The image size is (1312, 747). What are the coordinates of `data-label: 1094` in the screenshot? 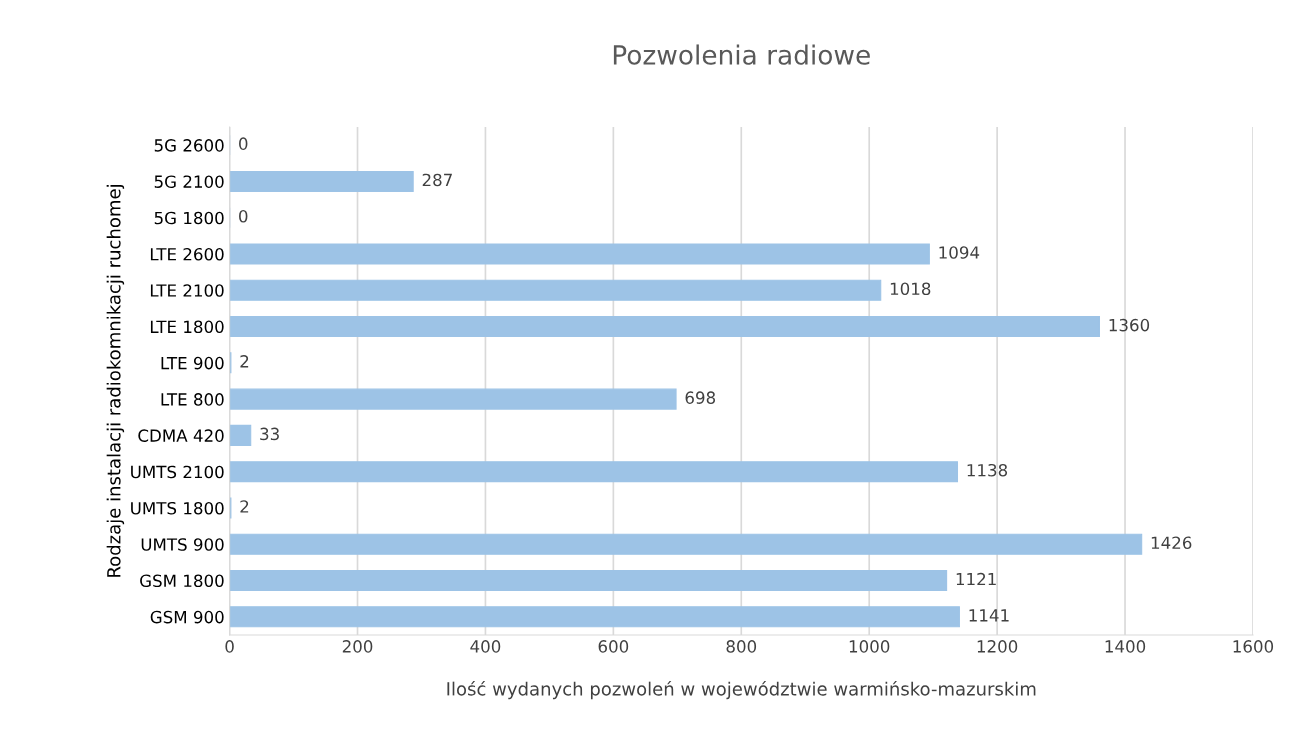 It's located at (959, 252).